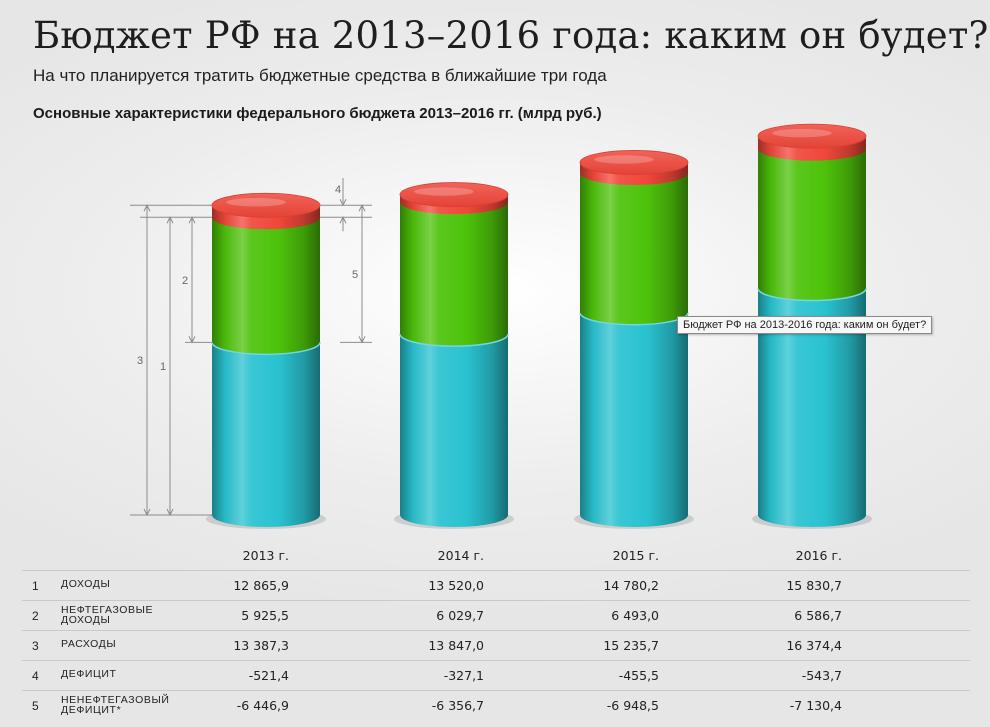  Describe the element at coordinates (635, 615) in the screenshot. I see `table-cell: 6 493,0` at that location.